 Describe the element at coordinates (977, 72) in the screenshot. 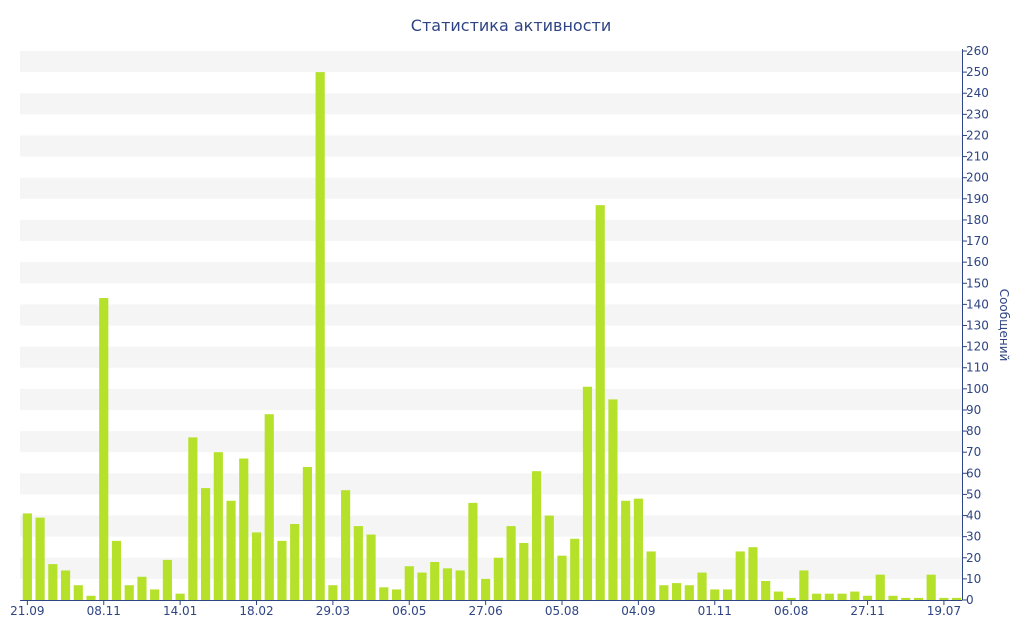

I see `y-tick-label: 250` at that location.